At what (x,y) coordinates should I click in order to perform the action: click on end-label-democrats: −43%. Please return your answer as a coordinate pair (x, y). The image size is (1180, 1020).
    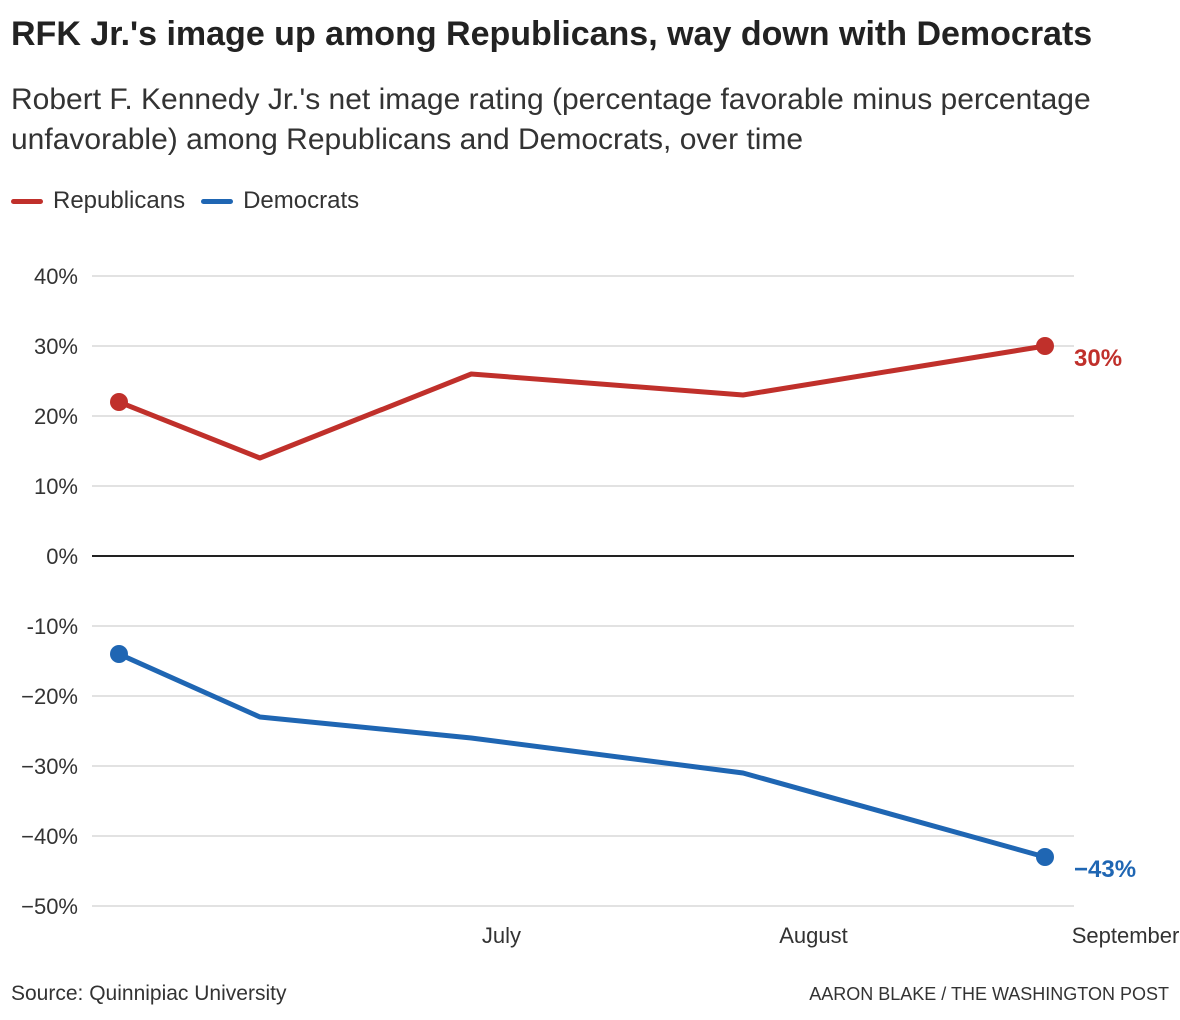
    Looking at the image, I should click on (1105, 869).